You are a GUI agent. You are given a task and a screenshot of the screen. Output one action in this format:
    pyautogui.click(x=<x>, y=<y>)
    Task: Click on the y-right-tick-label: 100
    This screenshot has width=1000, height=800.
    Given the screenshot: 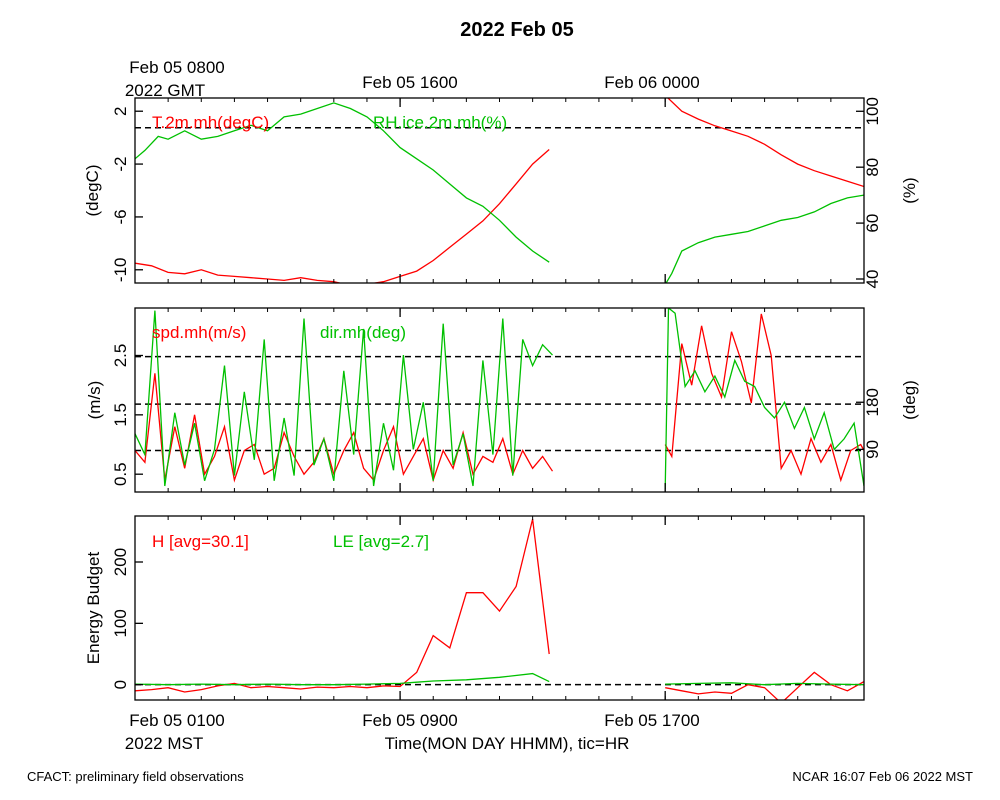 What is the action you would take?
    pyautogui.click(x=872, y=111)
    